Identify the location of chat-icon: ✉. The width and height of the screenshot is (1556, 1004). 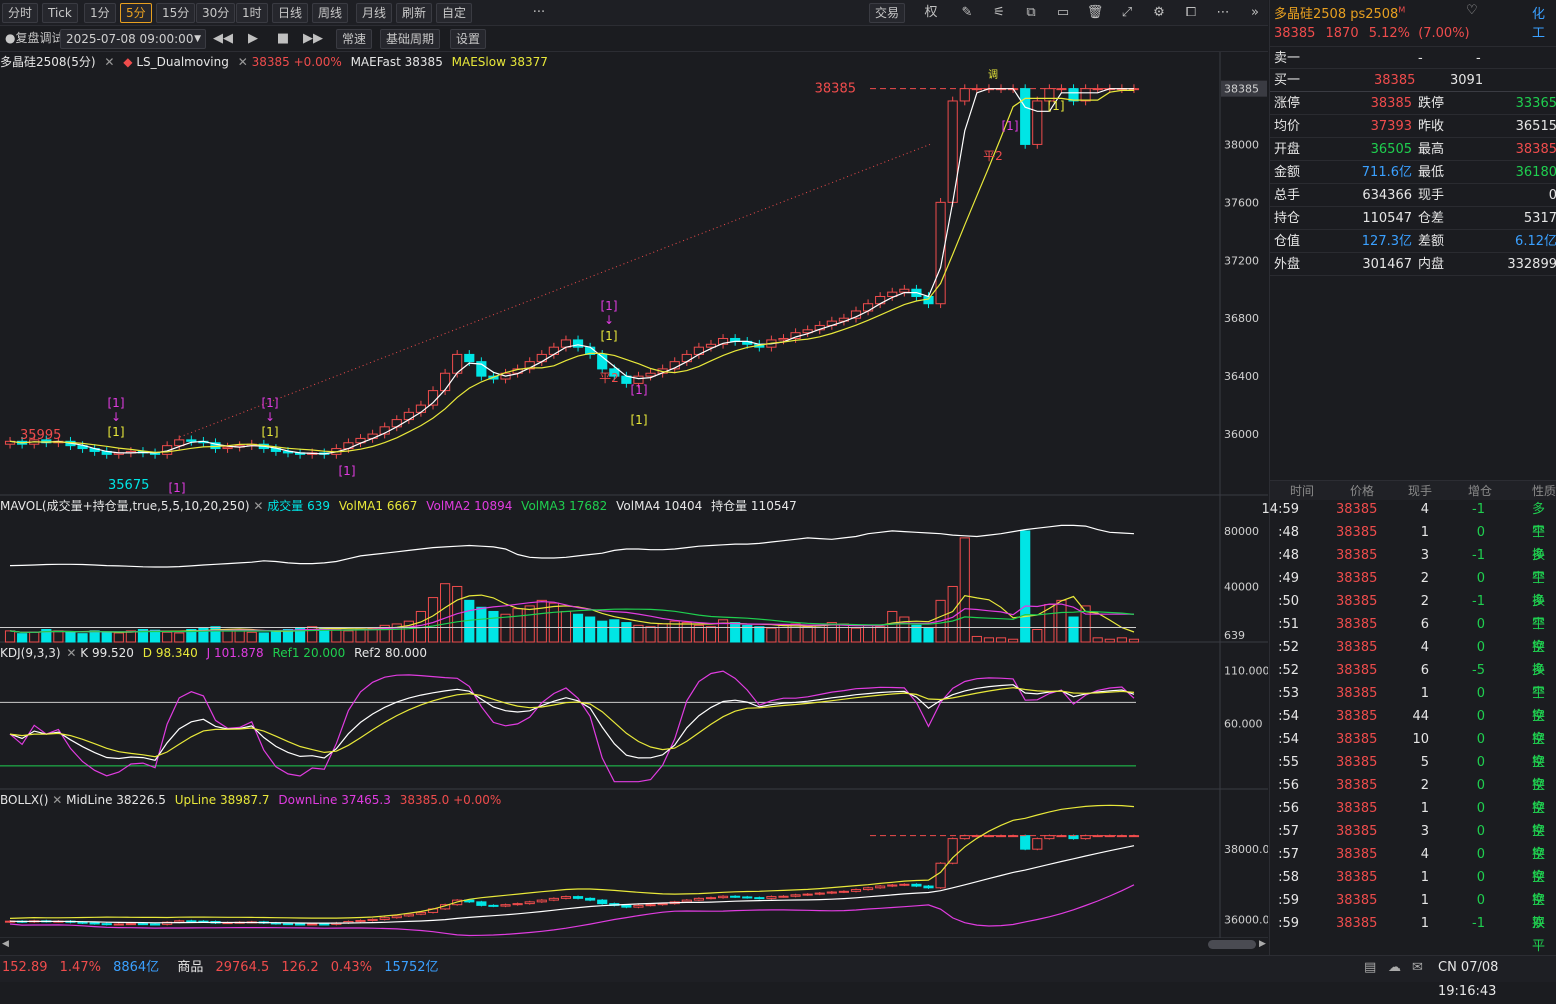
(1417, 967).